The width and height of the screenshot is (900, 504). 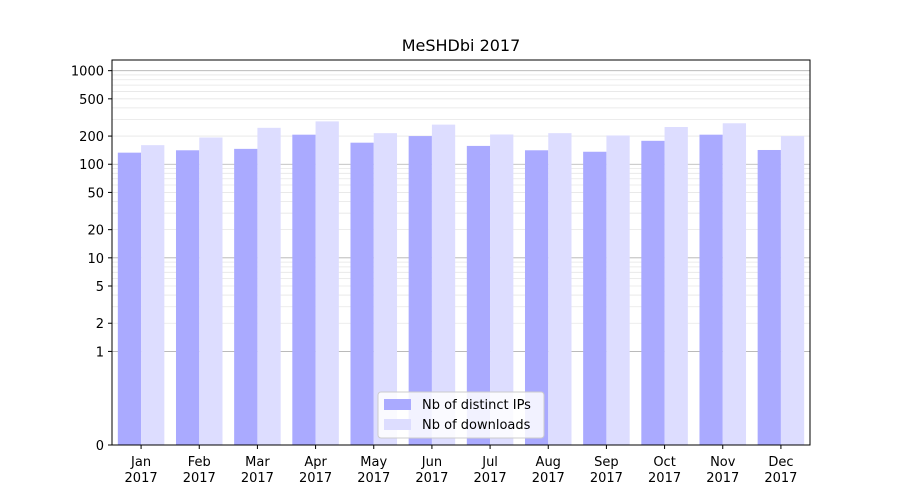 I want to click on y-tick-label: 2, so click(x=100, y=324).